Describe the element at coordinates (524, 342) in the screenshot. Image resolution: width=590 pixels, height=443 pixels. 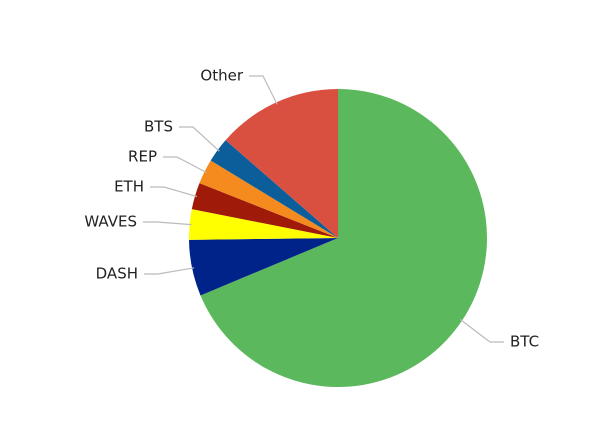
I see `slice-label: BTC` at that location.